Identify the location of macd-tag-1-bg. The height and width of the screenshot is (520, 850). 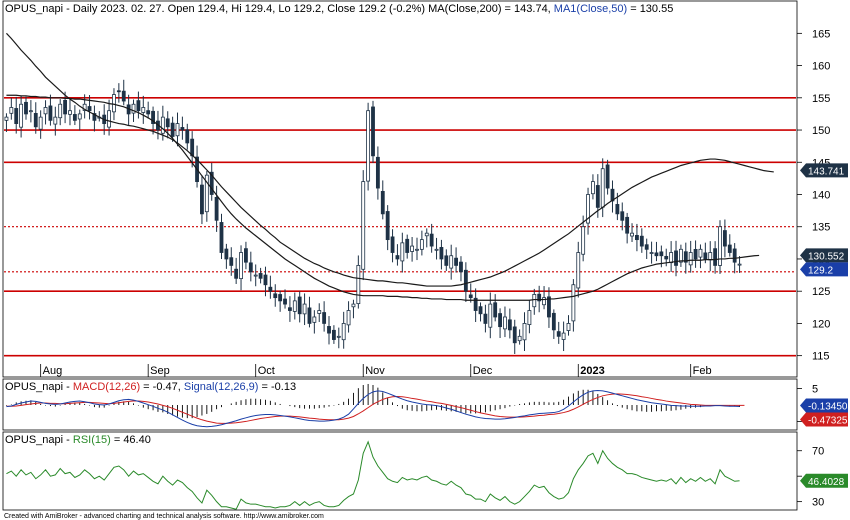
(824, 419).